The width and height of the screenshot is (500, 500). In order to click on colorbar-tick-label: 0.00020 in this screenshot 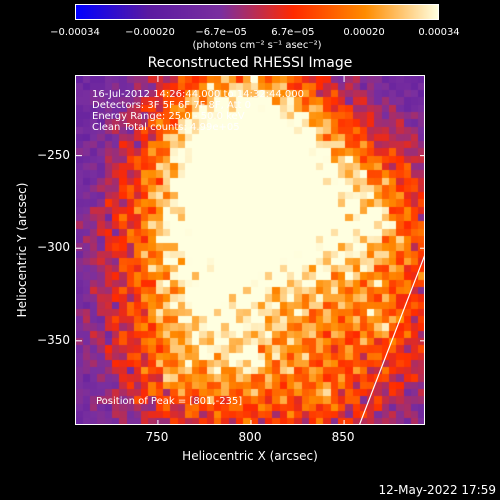, I will do `click(364, 32)`.